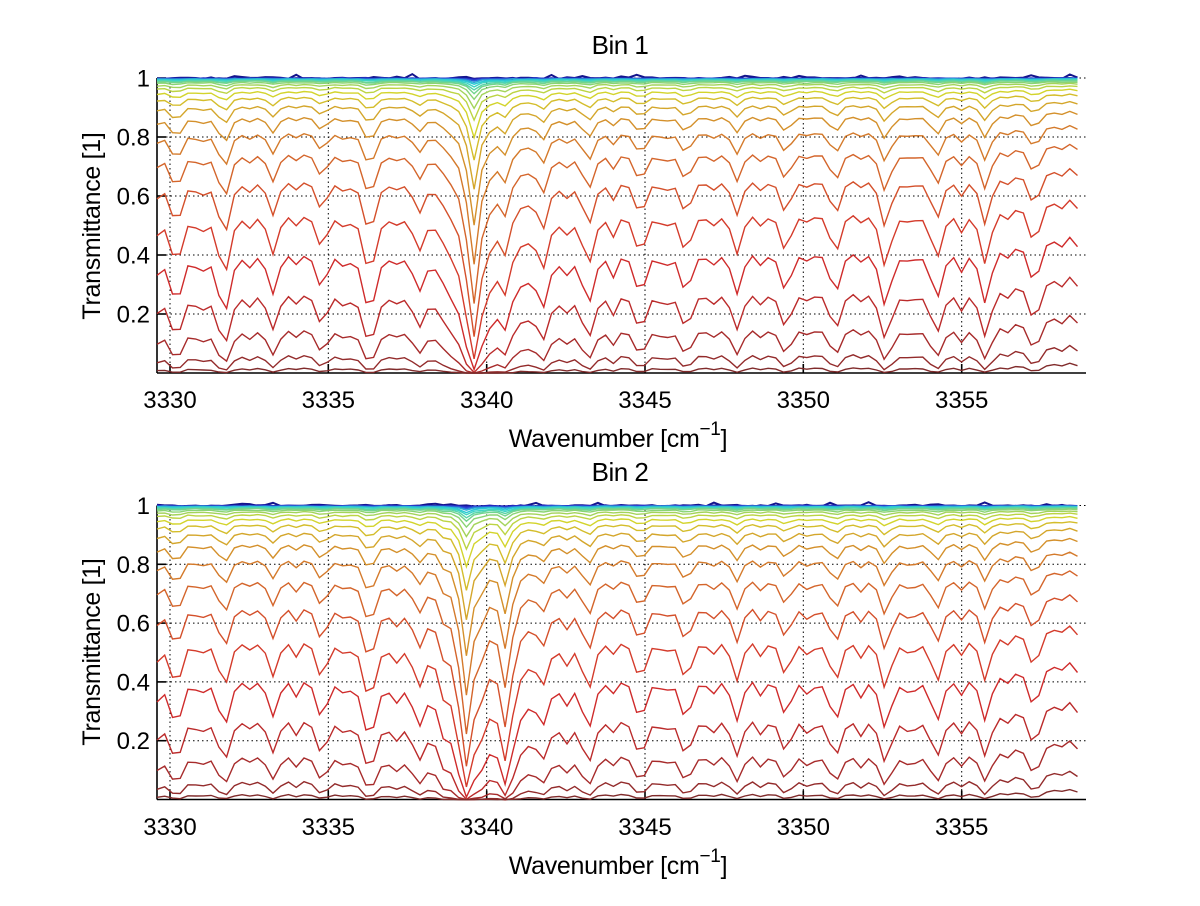  What do you see at coordinates (620, 45) in the screenshot?
I see `svg-text: Bin 1` at bounding box center [620, 45].